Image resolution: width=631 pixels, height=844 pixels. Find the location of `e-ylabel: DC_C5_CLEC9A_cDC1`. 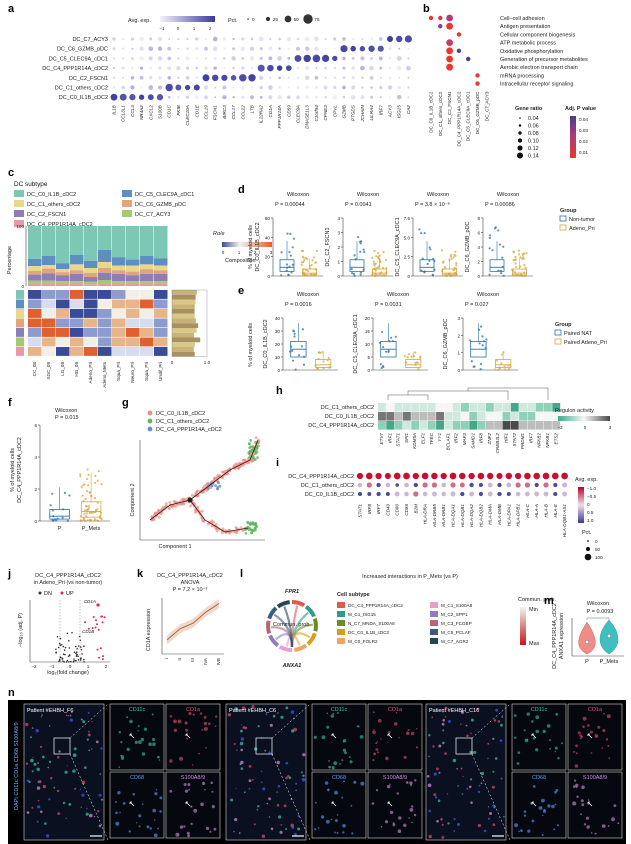

e-ylabel: DC_C5_CLEC9A_cDC1 is located at coordinates (356, 343).